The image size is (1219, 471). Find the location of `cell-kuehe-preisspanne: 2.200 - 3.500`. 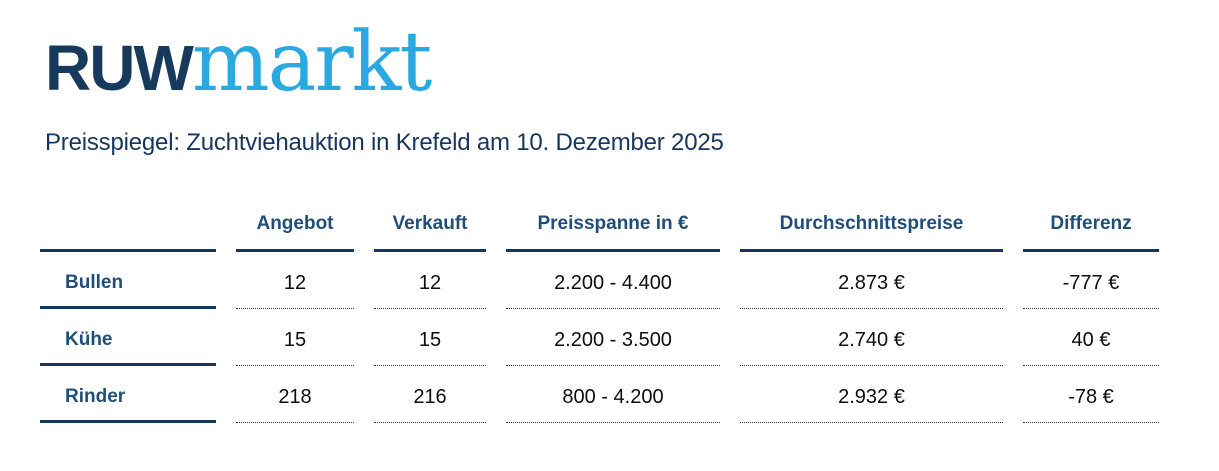

cell-kuehe-preisspanne: 2.200 - 3.500 is located at coordinates (613, 337).